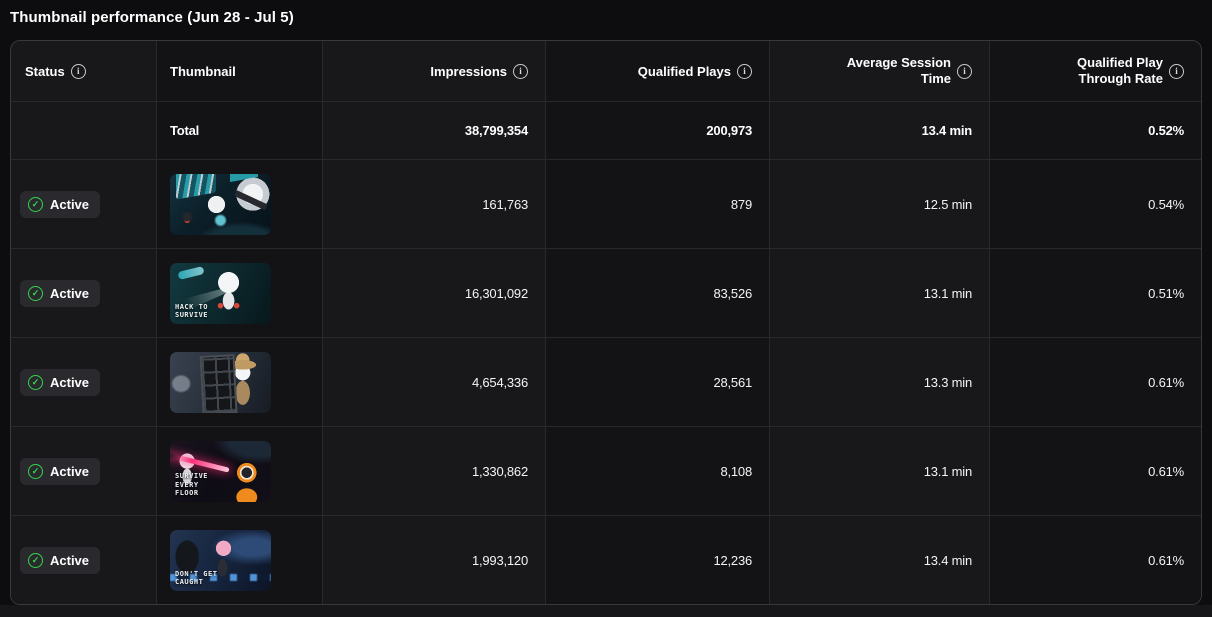  I want to click on thumbnail-title-text: DON'T GET CAUGHT, so click(196, 578).